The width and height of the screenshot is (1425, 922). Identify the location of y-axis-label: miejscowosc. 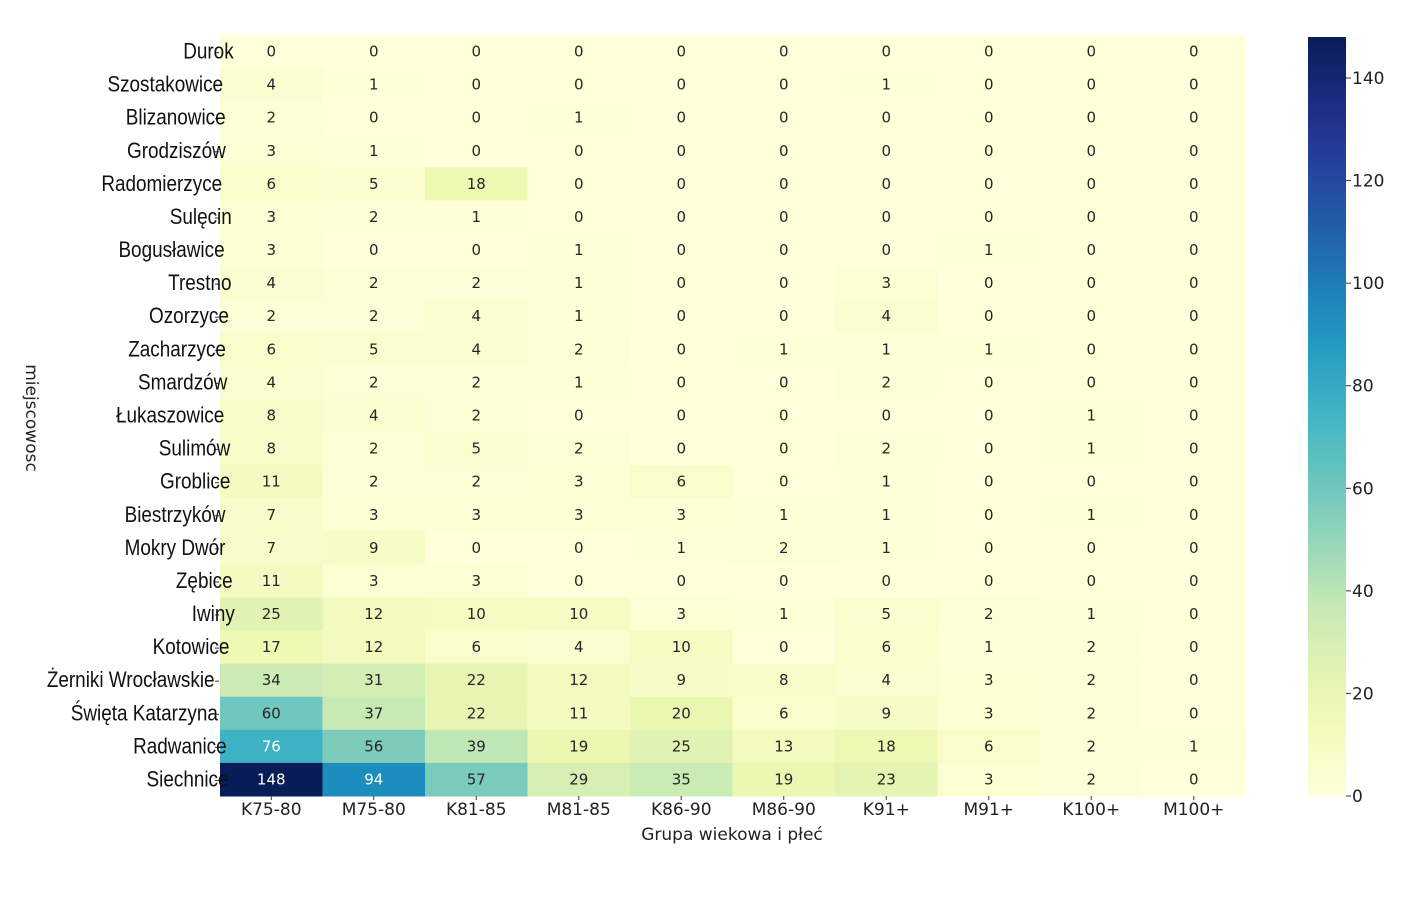
(31, 418).